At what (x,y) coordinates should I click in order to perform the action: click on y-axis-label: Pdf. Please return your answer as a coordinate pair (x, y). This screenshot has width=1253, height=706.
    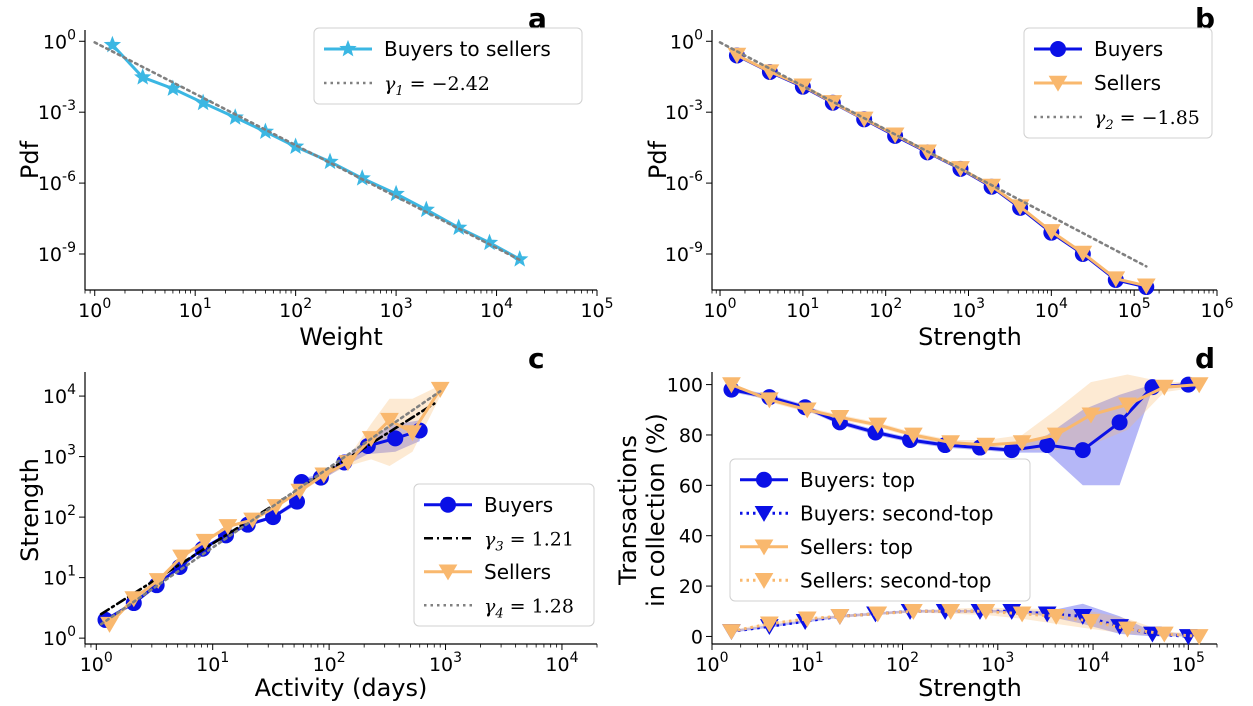
    Looking at the image, I should click on (658, 159).